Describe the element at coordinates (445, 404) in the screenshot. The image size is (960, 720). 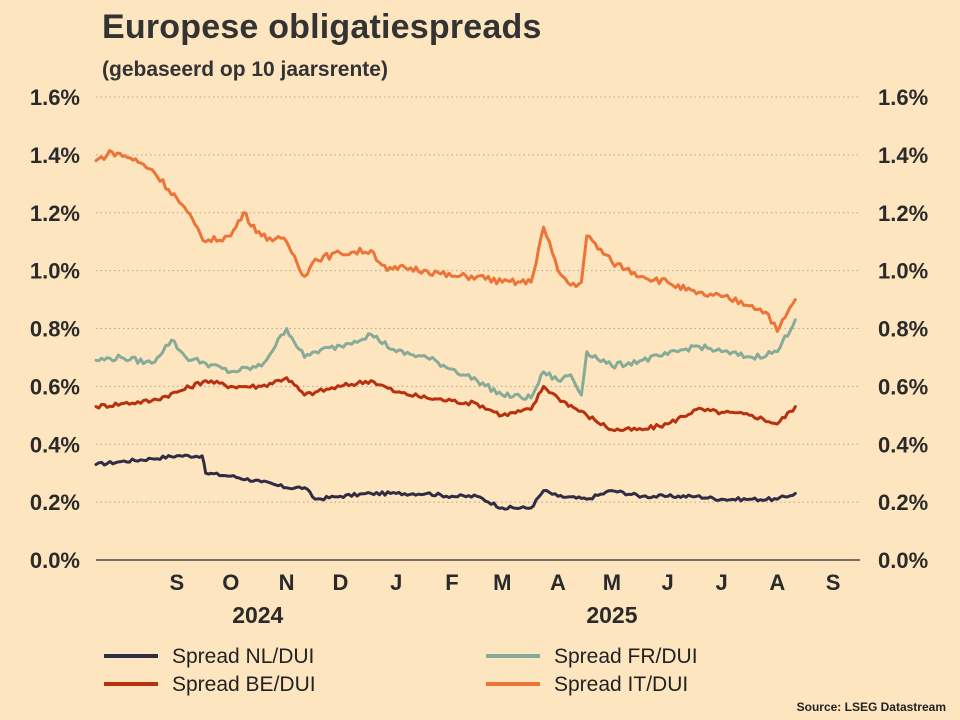
I see `series-line-spread-be-dui` at that location.